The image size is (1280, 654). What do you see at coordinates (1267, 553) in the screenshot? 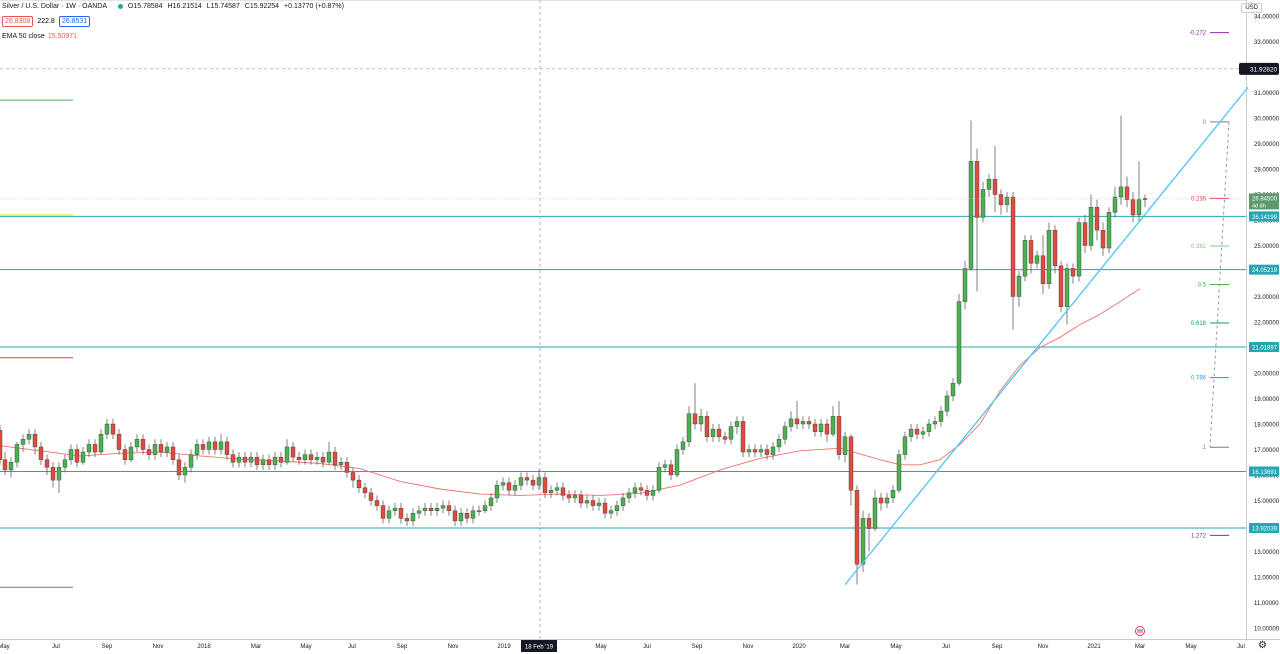
I see `price-tick-label: 13.00000` at bounding box center [1267, 553].